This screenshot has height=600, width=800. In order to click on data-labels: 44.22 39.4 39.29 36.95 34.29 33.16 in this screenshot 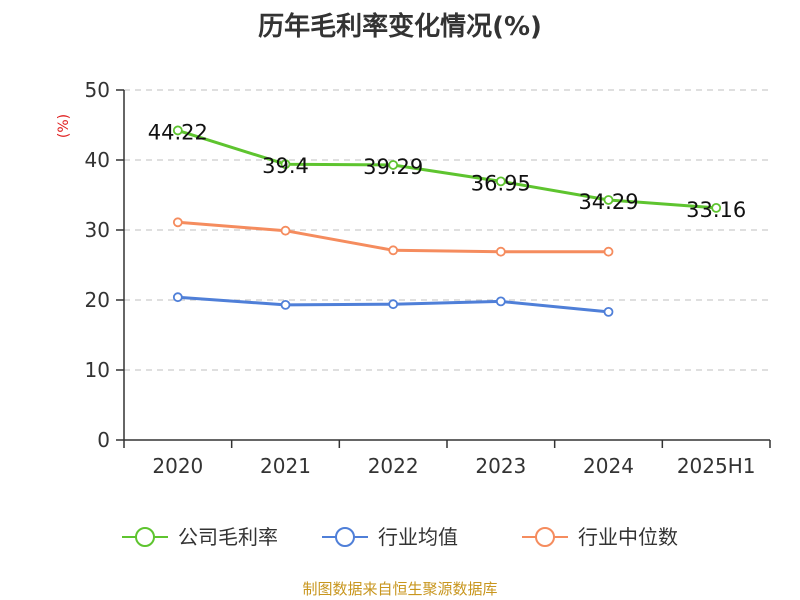, I will do `click(447, 170)`.